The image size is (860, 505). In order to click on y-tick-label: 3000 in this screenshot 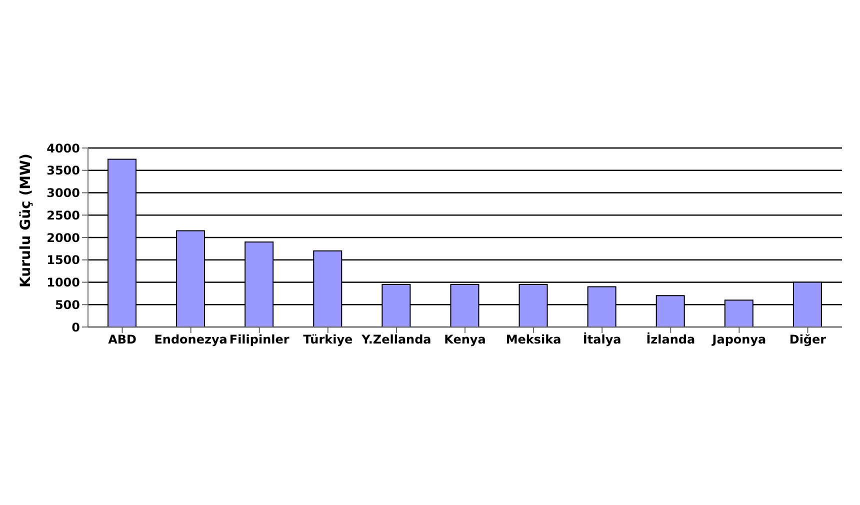, I will do `click(63, 193)`.